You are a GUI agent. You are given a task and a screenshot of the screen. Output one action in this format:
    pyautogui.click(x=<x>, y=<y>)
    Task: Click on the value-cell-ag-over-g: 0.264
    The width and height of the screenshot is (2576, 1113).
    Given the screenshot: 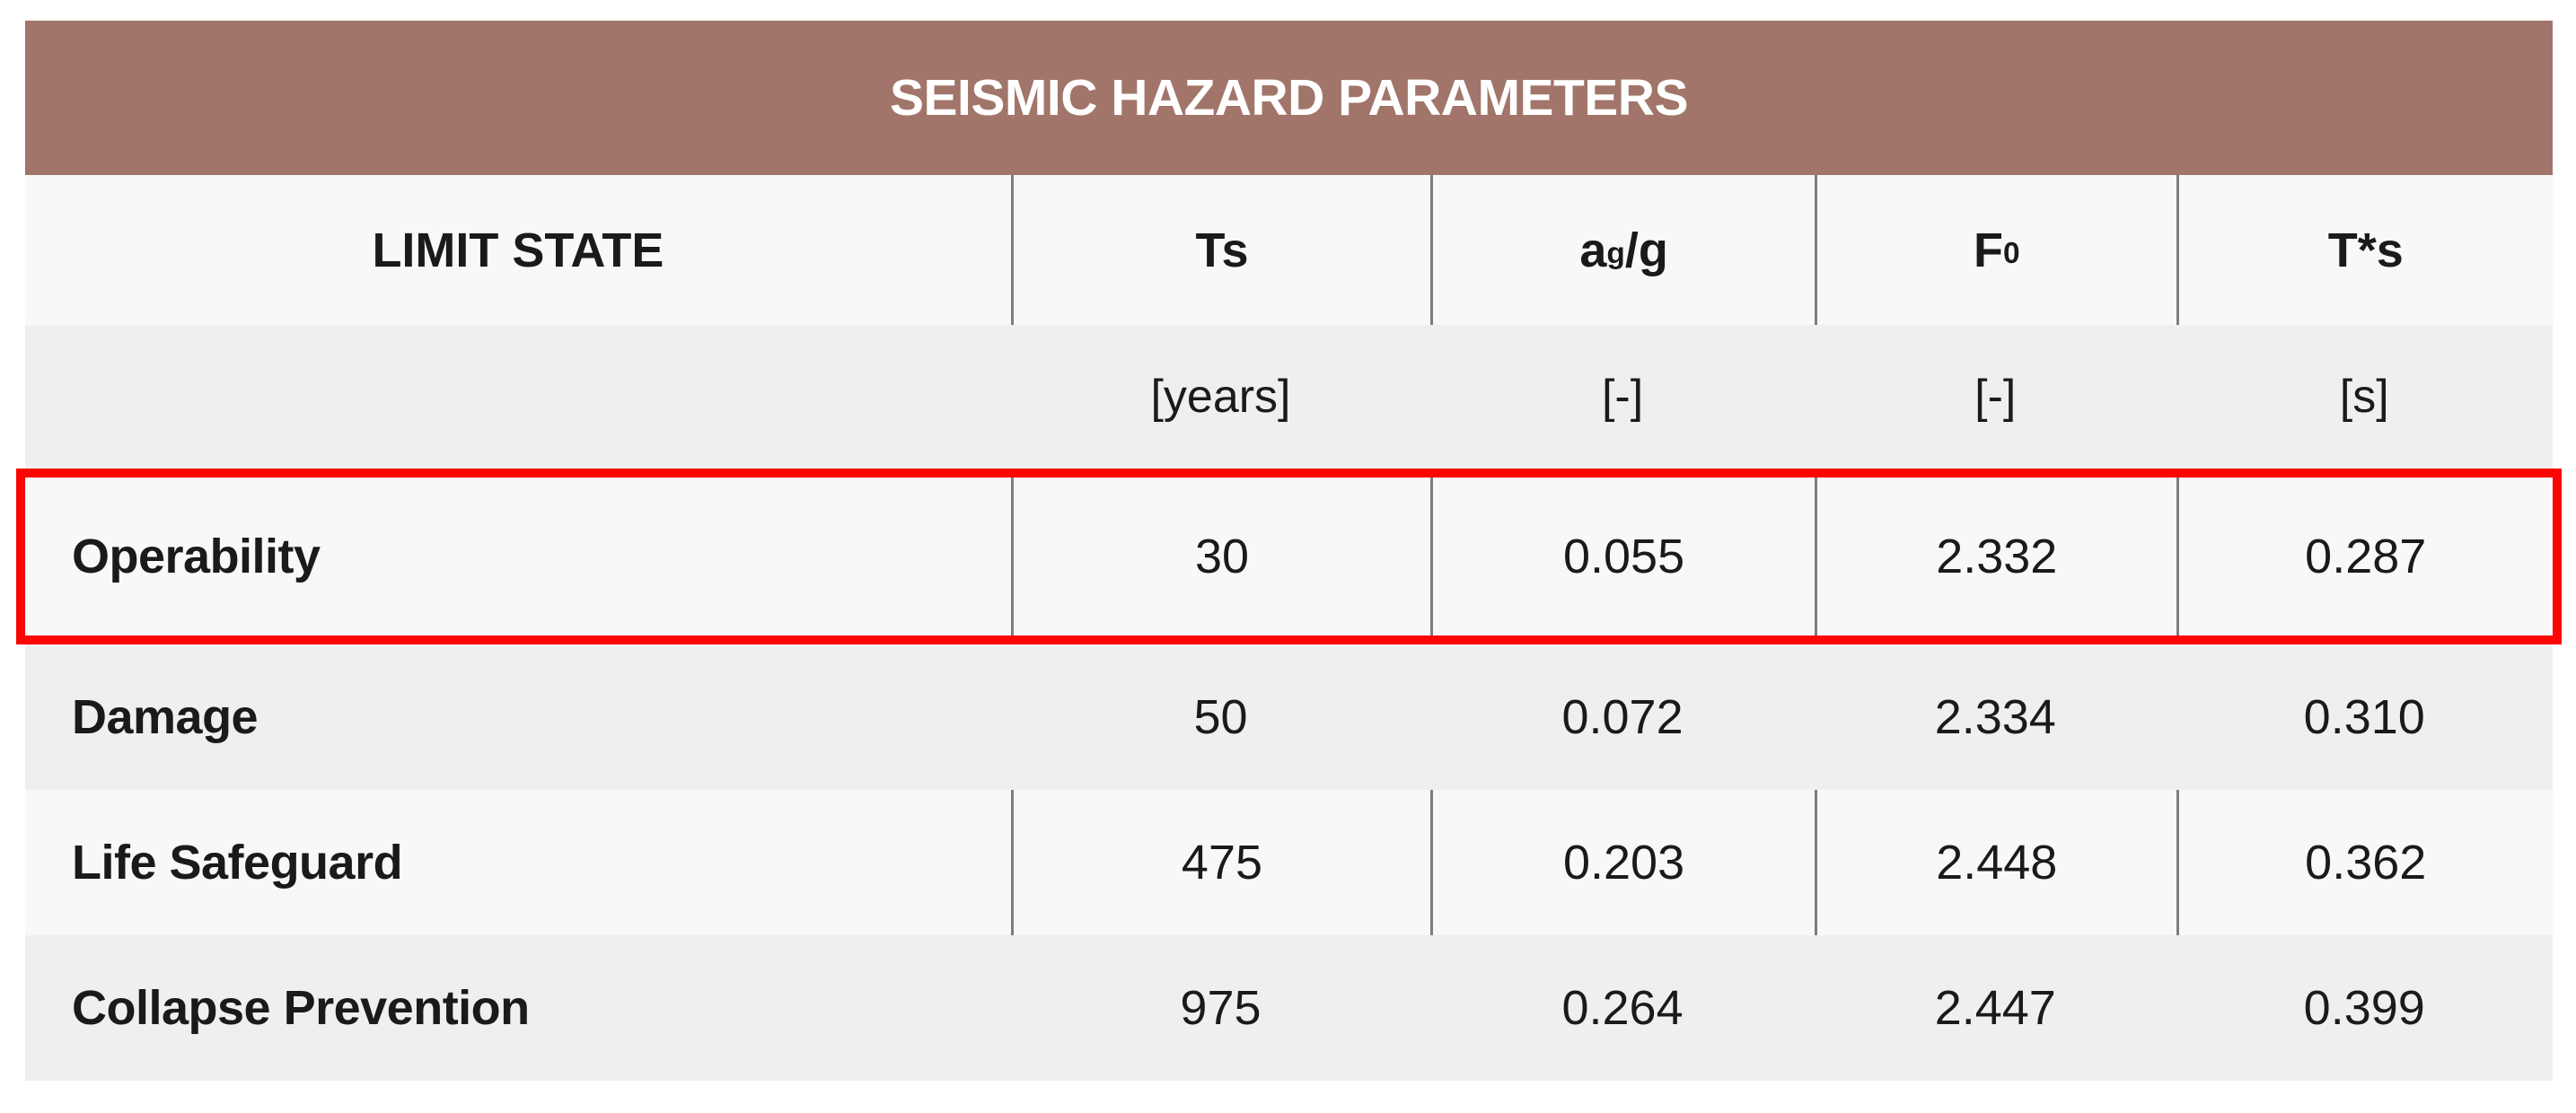 What is the action you would take?
    pyautogui.click(x=1622, y=1008)
    